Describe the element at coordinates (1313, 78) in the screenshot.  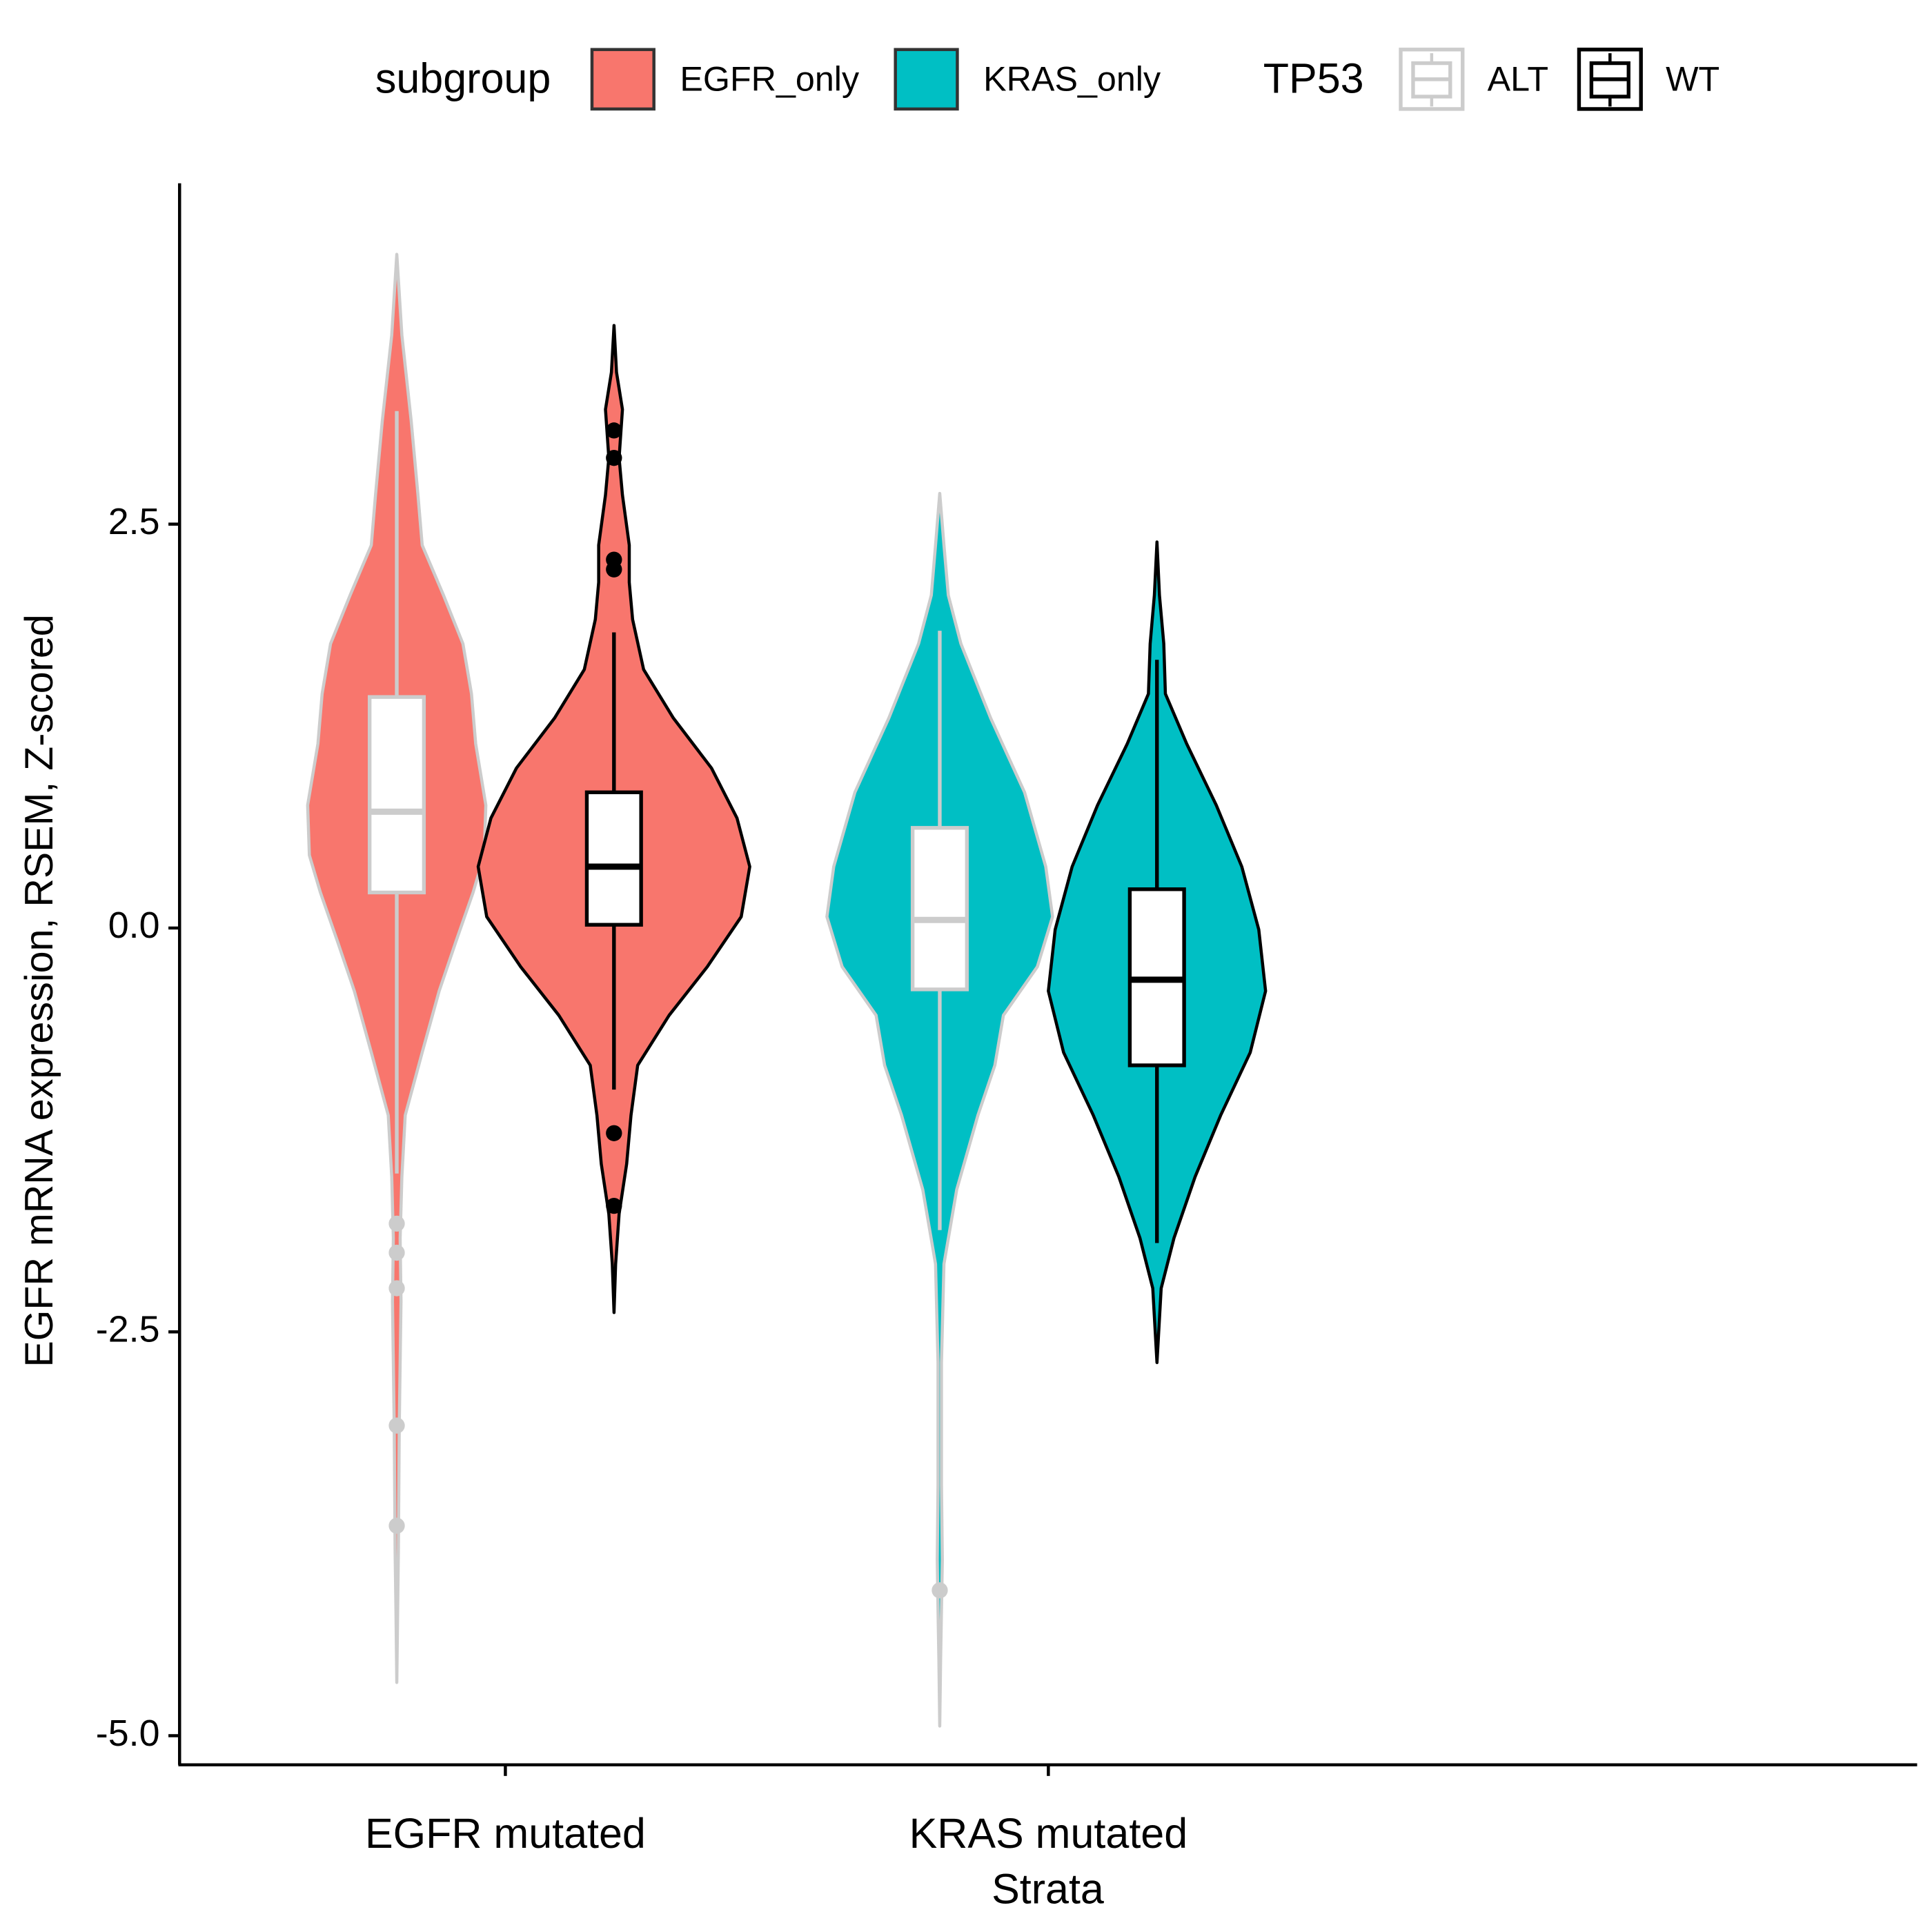
I see `series-legend-title: TP53` at that location.